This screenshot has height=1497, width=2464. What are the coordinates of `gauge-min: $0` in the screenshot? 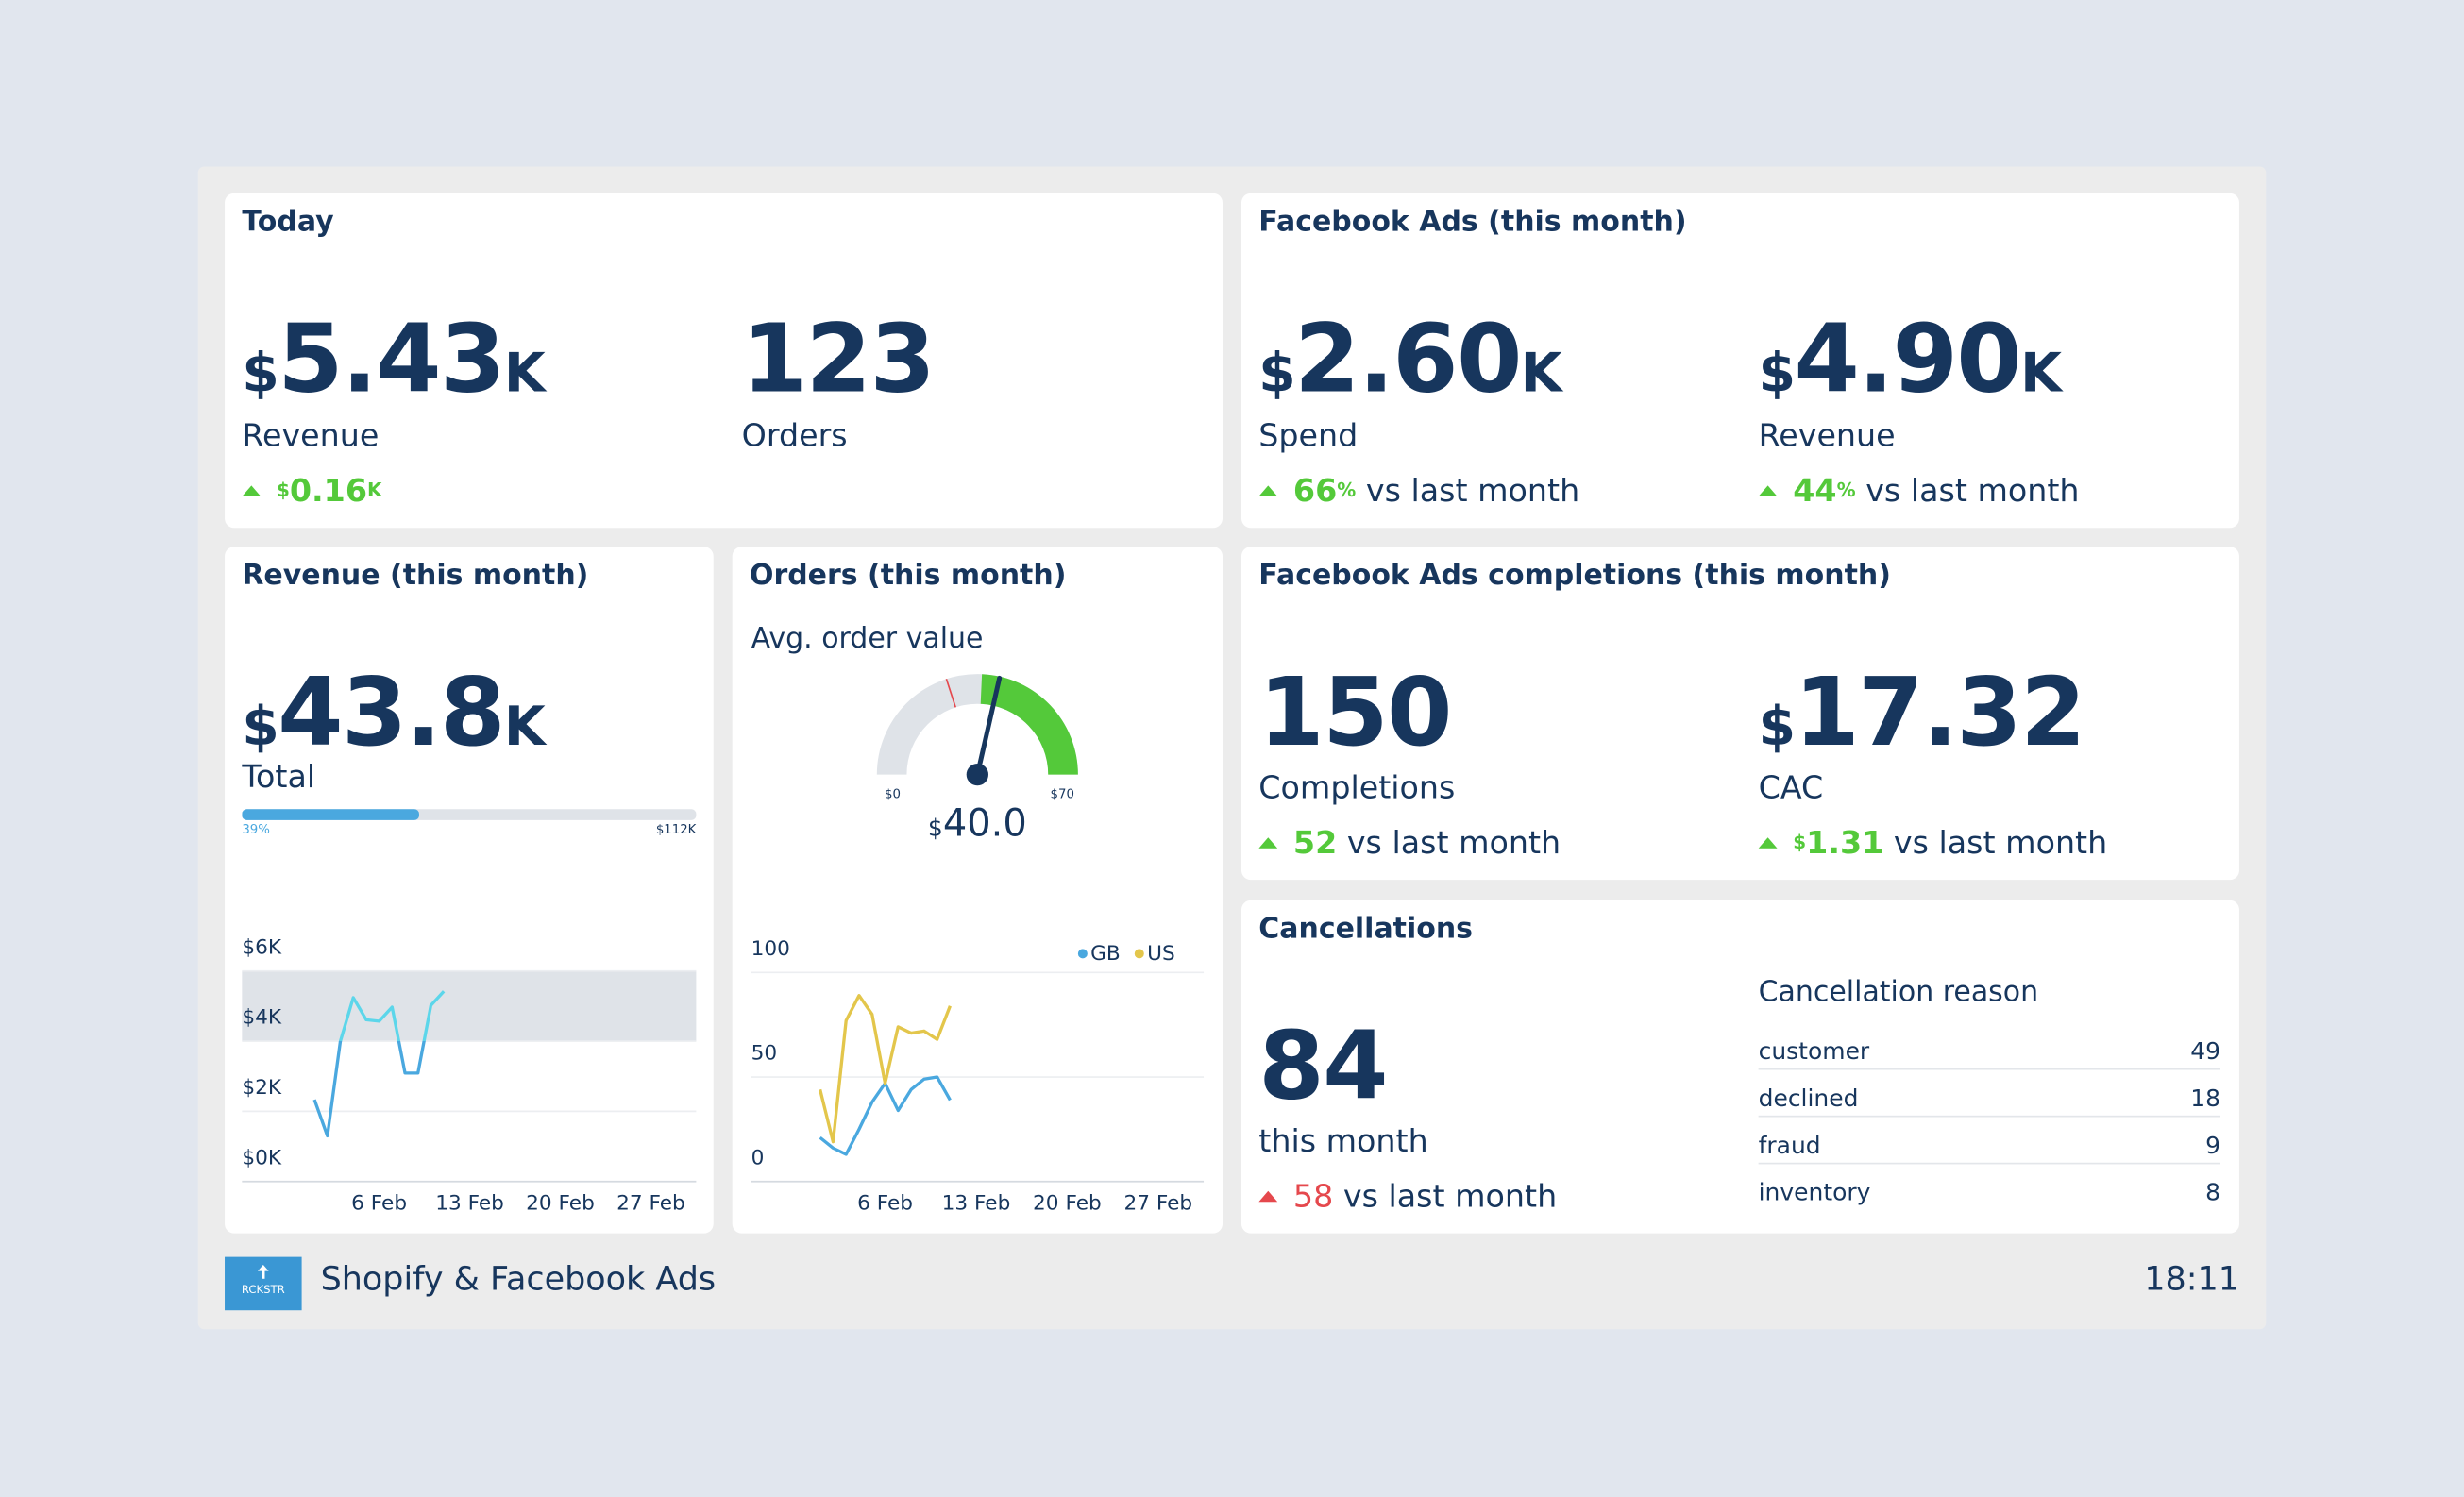 It's located at (893, 795).